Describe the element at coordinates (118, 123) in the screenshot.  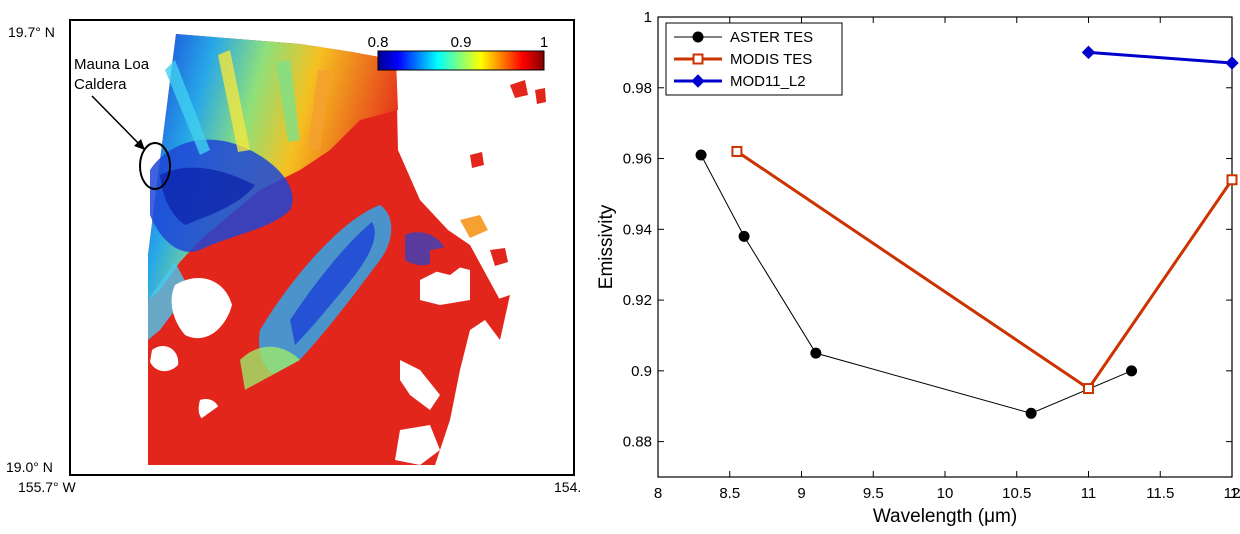
I see `caldera-arrow` at that location.